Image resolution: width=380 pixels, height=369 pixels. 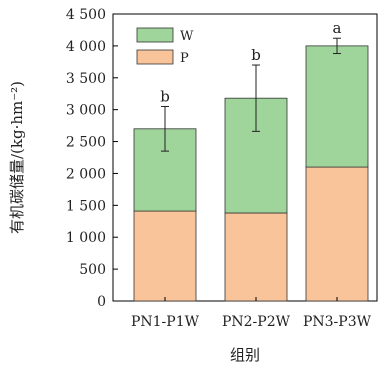 What do you see at coordinates (155, 35) in the screenshot?
I see `legend-swatch-w` at bounding box center [155, 35].